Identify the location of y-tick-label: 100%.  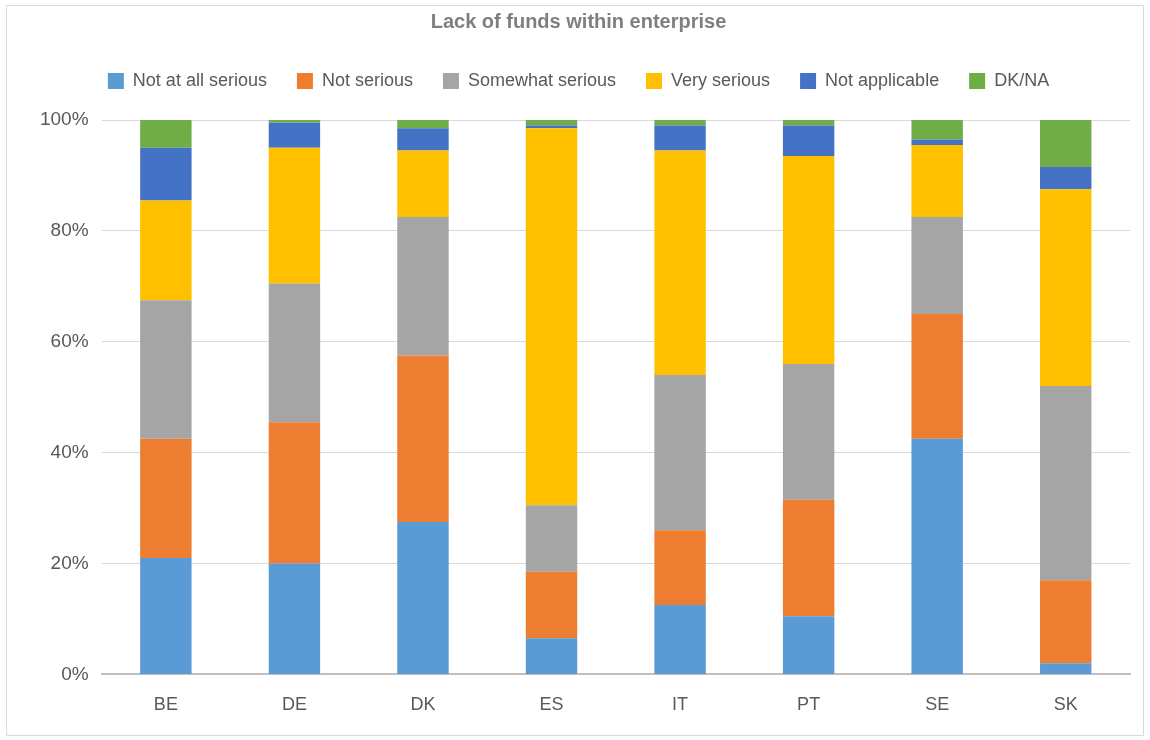
(64, 119).